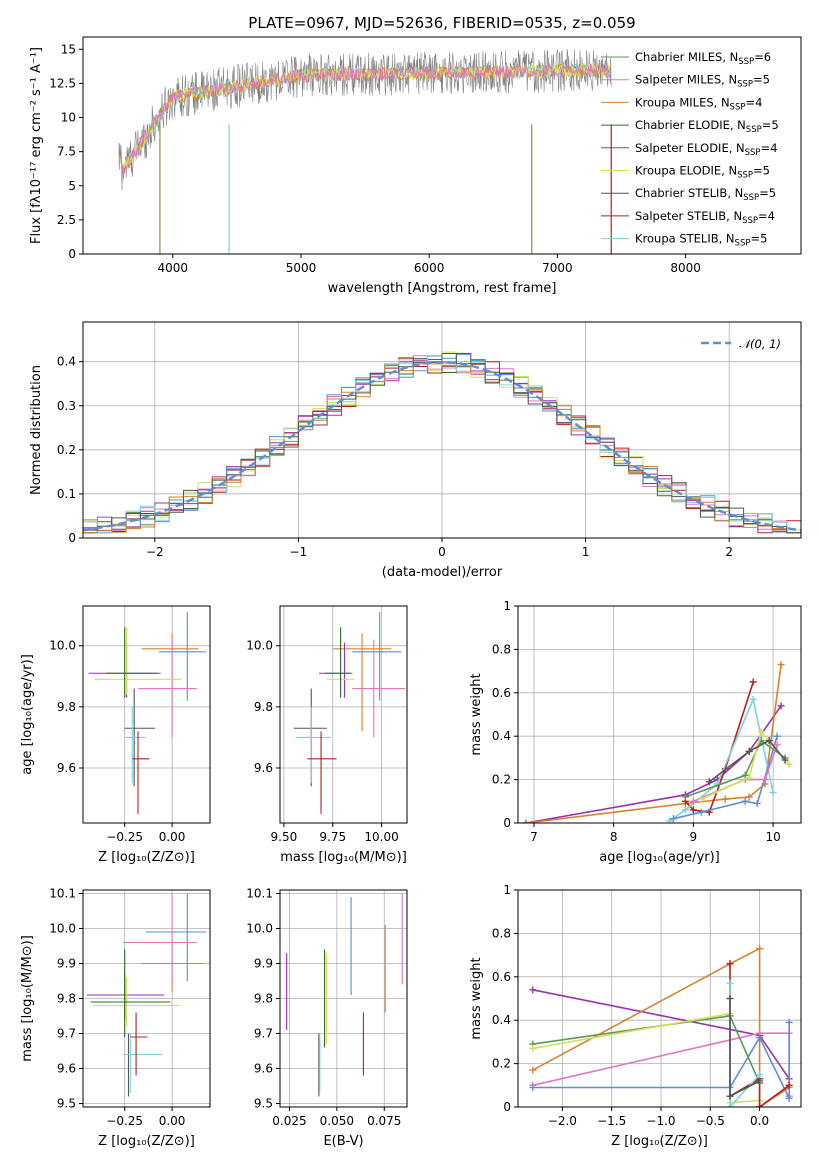  Describe the element at coordinates (501, 780) in the screenshot. I see `y-tick-label: 0.2` at that location.